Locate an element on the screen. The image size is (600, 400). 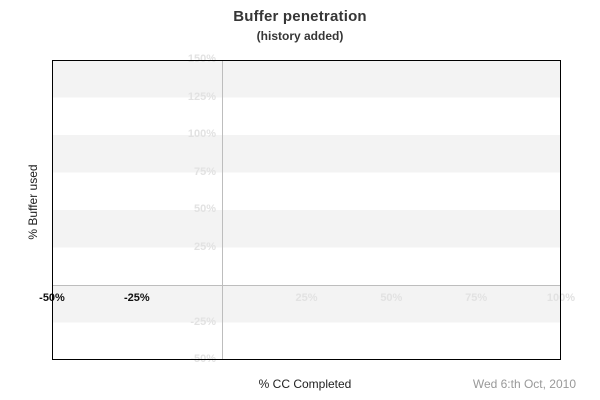
y-tick-label: 125% is located at coordinates (201, 96).